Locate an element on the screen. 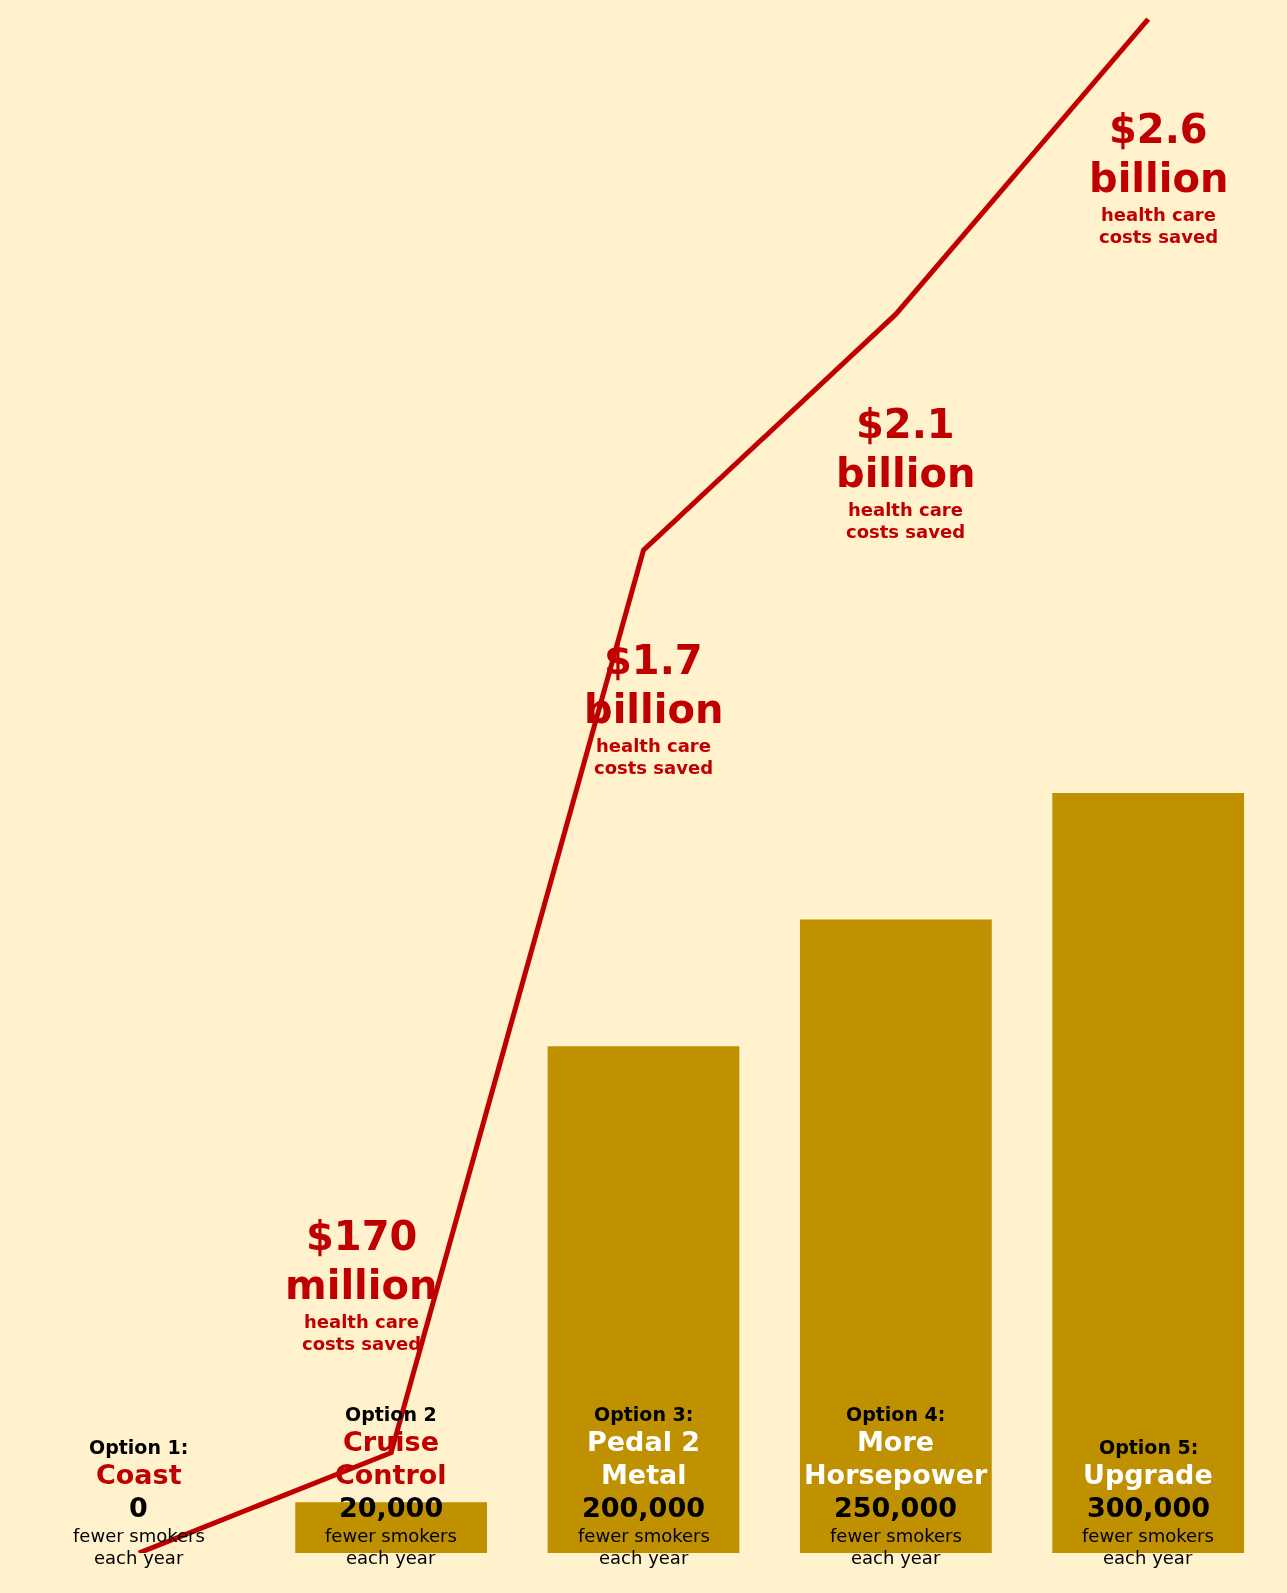 This screenshot has height=1593, width=1287. data-label: 200,000 fewer smokers each year is located at coordinates (644, 1530).